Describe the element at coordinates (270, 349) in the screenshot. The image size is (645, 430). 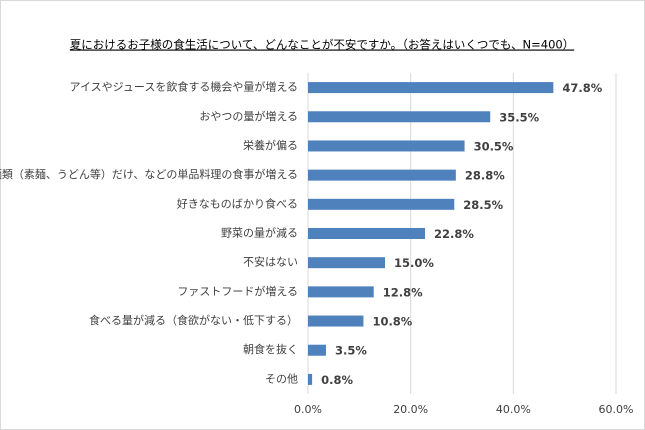
I see `y-tick-label: 朝食を抜く` at that location.